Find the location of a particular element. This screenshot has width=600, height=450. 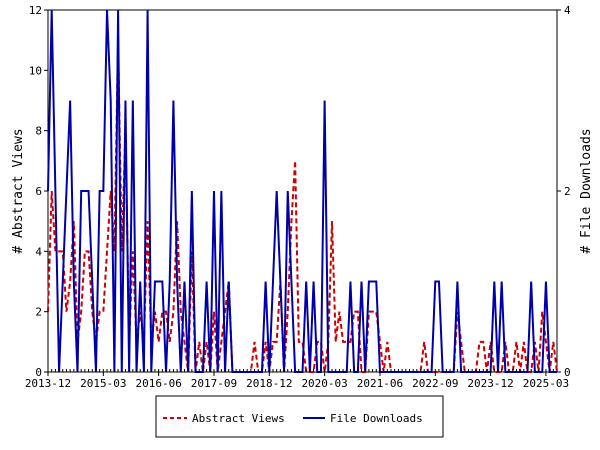

y-tick-label-right: 4 is located at coordinates (567, 10).